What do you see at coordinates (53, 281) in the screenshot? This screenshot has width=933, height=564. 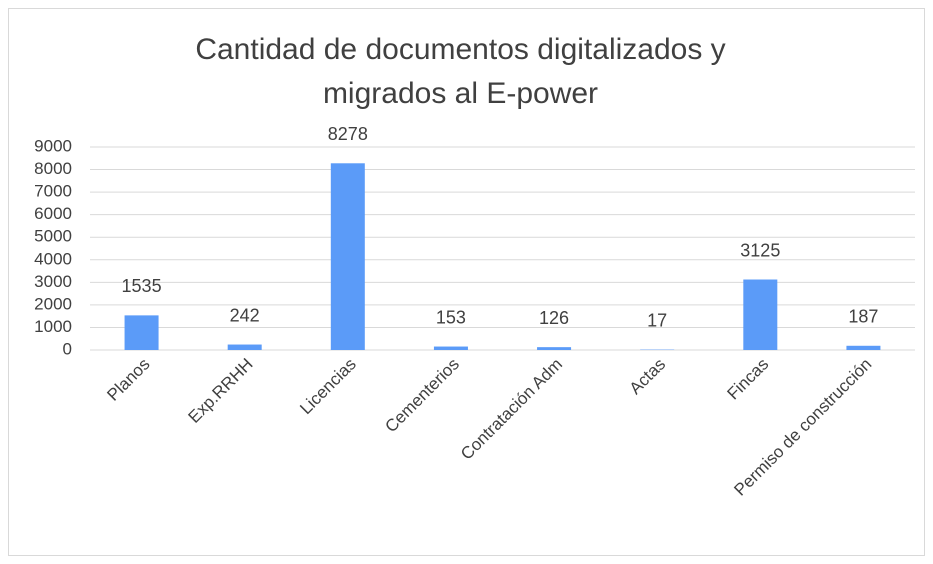 I see `y-tick-label: 3000` at bounding box center [53, 281].